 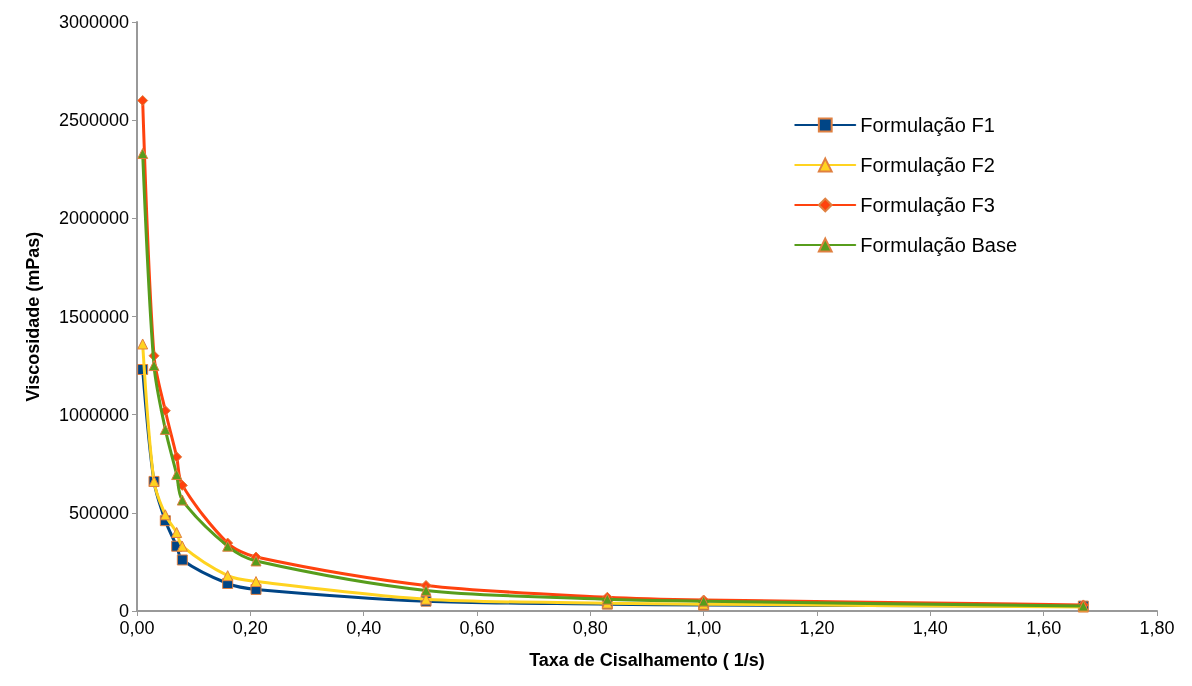 What do you see at coordinates (137, 628) in the screenshot?
I see `x-tick-label: 0,00` at bounding box center [137, 628].